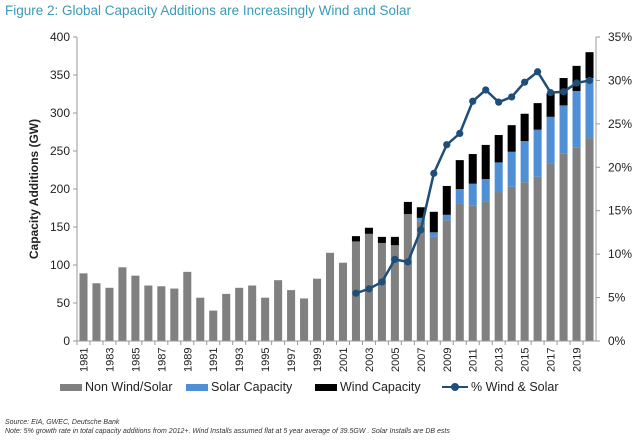 The width and height of the screenshot is (640, 440). Describe the element at coordinates (394, 241) in the screenshot. I see `bar-wind-capacity-2005` at that location.